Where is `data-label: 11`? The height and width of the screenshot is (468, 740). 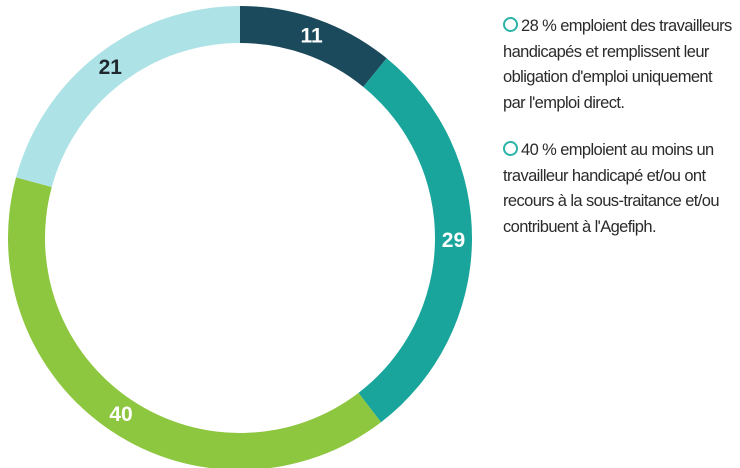
data-label: 11 is located at coordinates (312, 35).